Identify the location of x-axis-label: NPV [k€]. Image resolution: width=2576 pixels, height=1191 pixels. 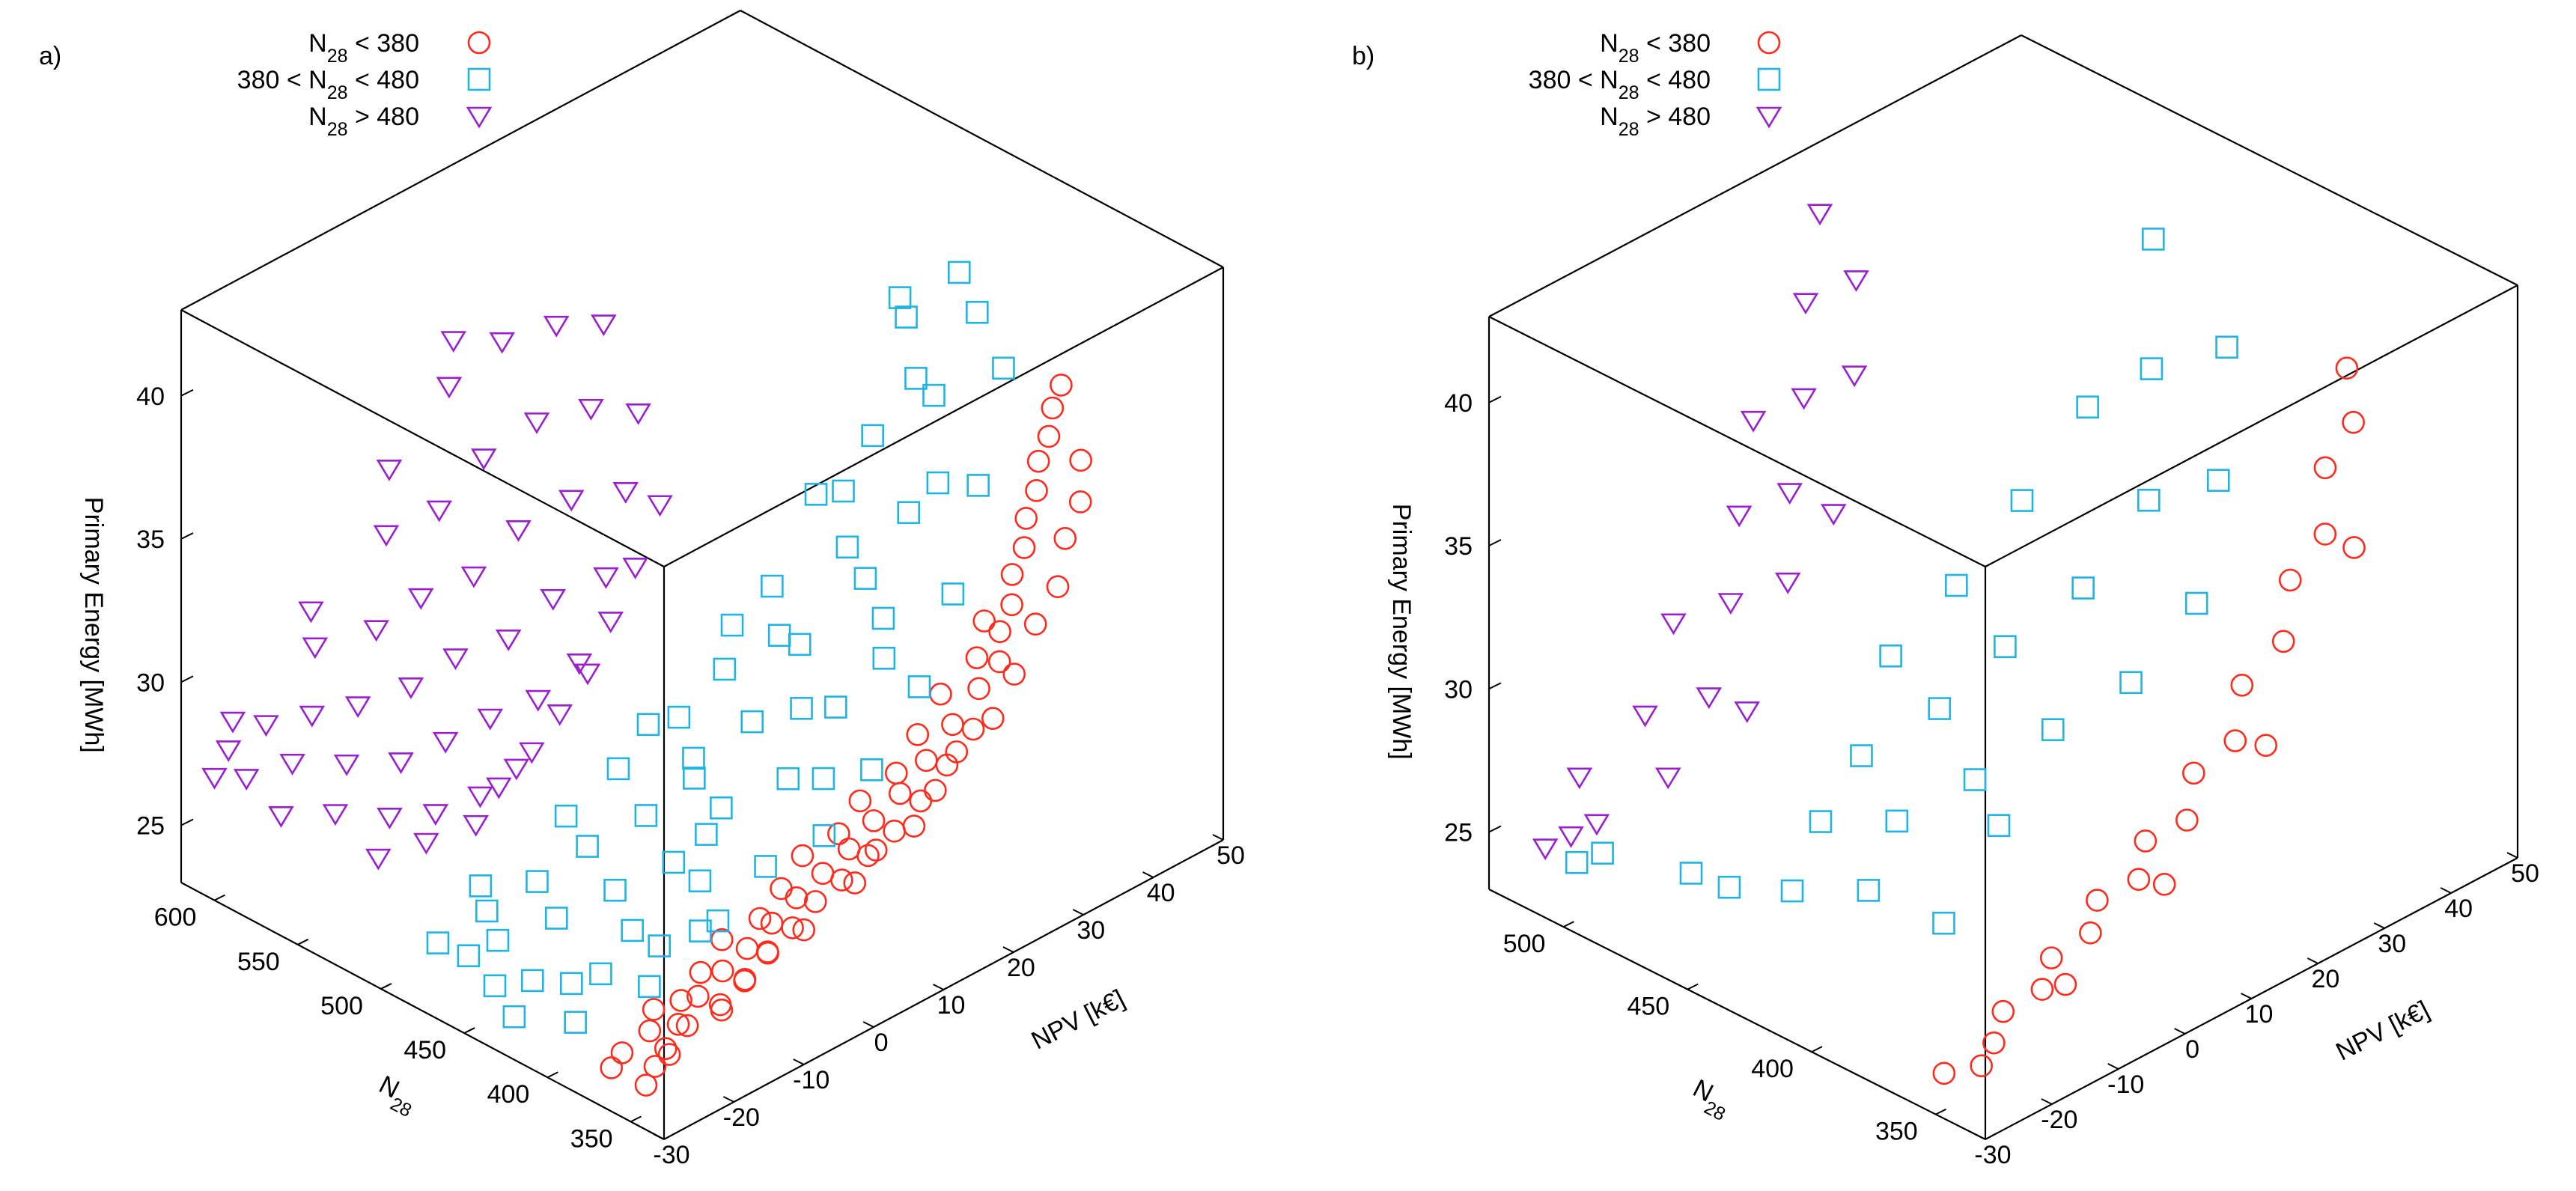
(2382, 1031).